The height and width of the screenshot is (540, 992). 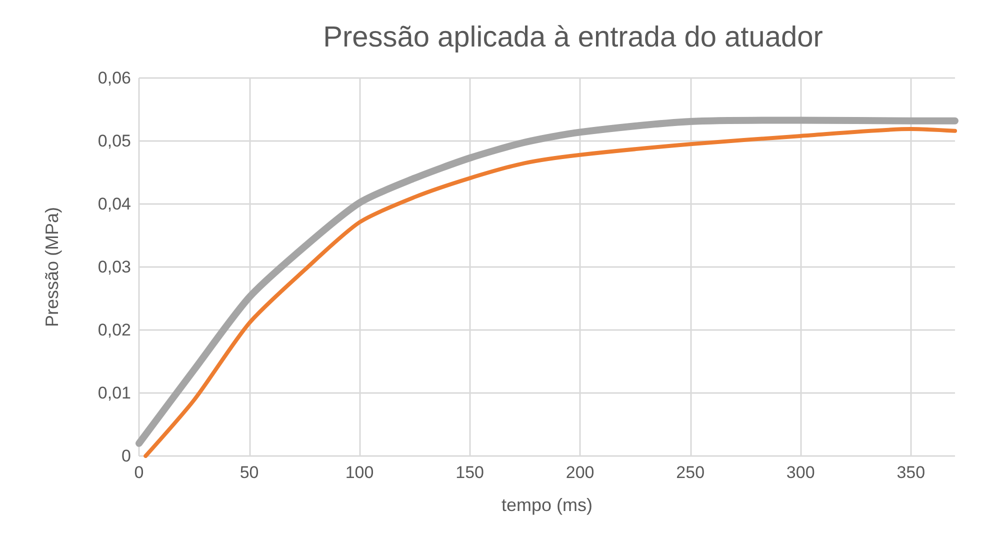 I want to click on y-tick-label: 0,05, so click(x=114, y=141).